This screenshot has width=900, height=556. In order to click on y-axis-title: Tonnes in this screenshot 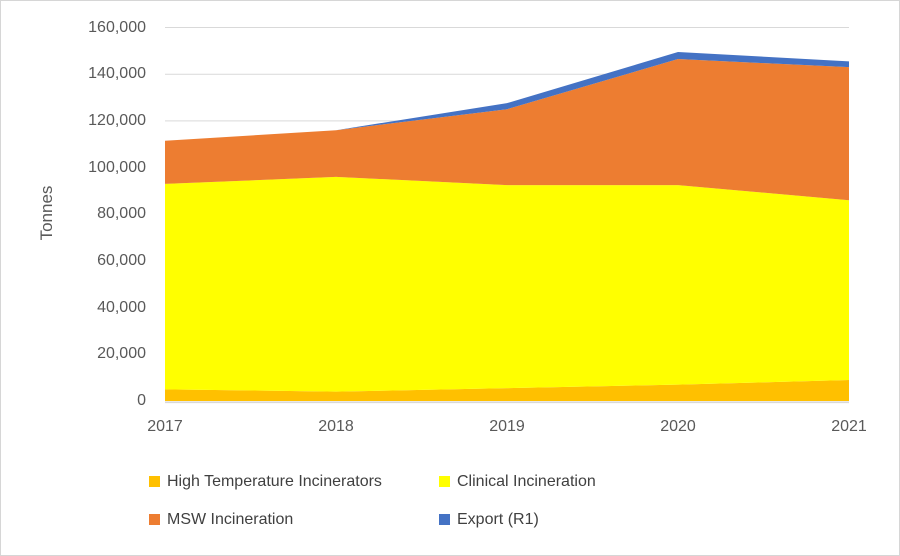, I will do `click(46, 213)`.